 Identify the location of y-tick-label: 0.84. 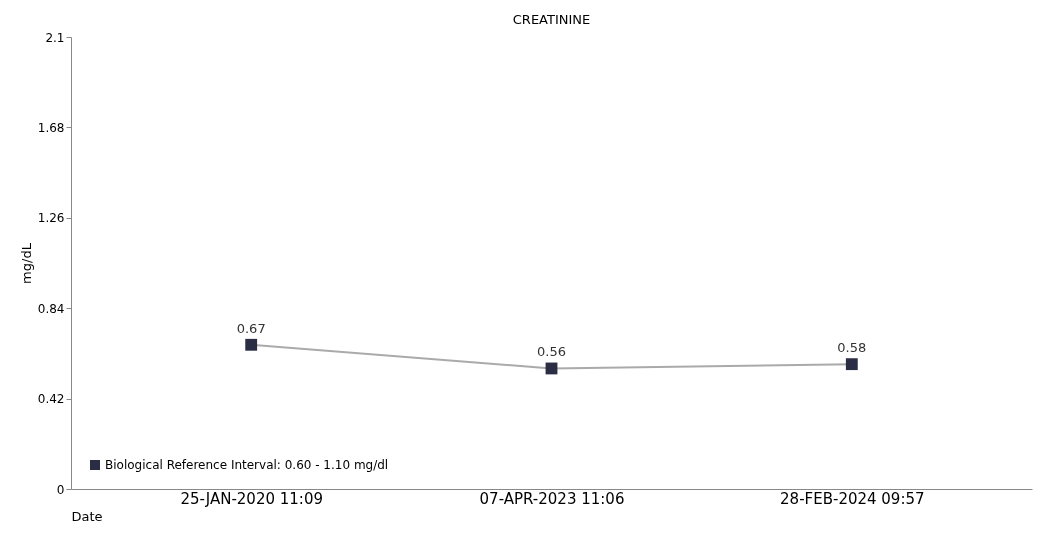
(51, 308).